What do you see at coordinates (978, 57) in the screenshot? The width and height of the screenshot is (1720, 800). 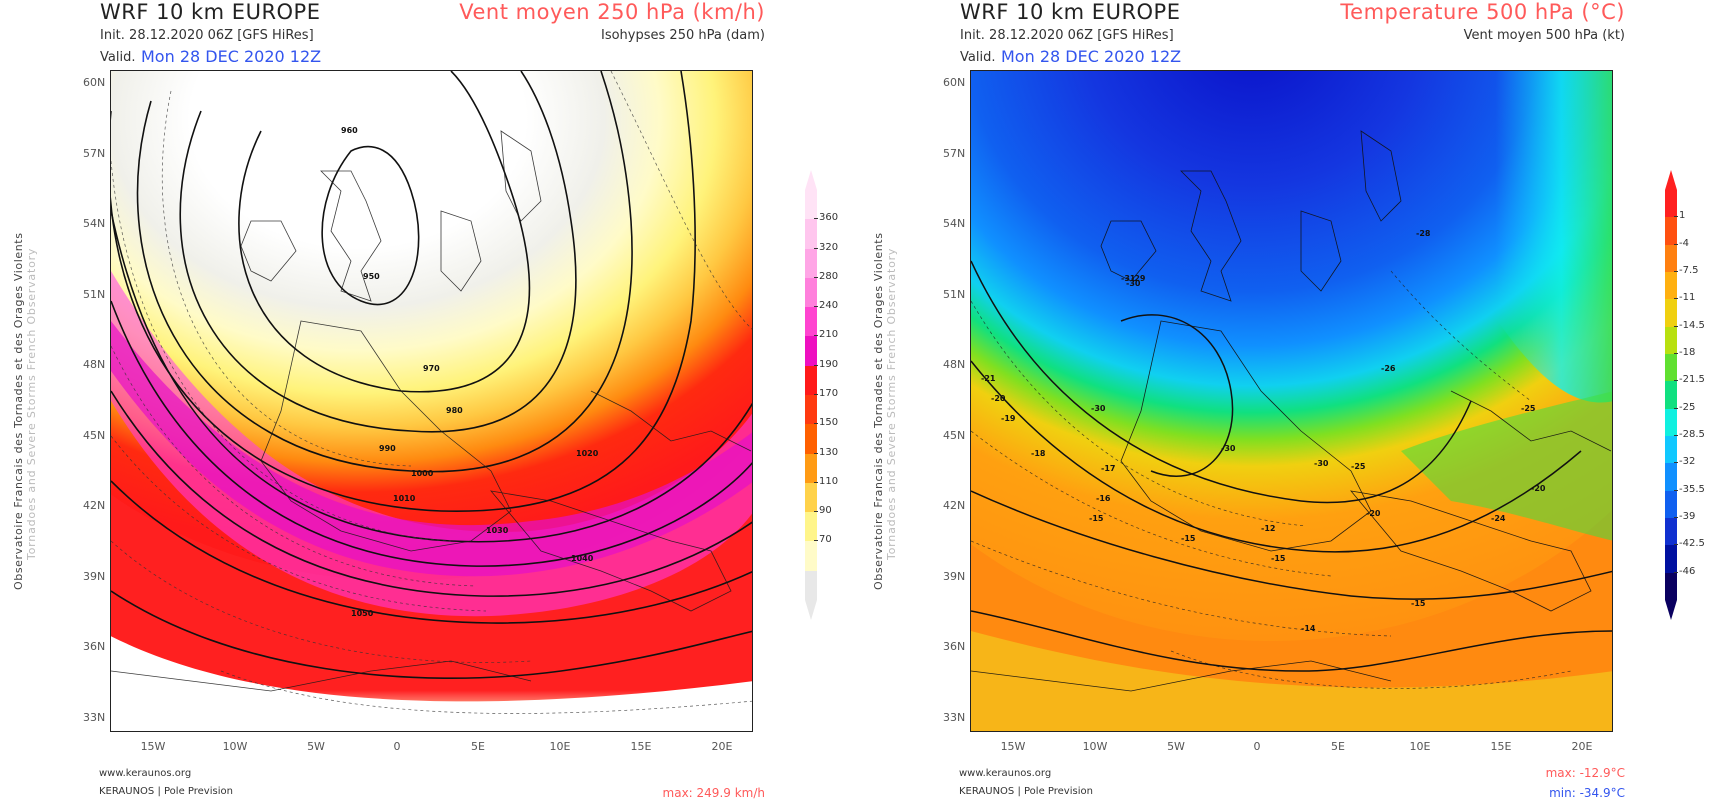 I see `valid-label: Valid.` at bounding box center [978, 57].